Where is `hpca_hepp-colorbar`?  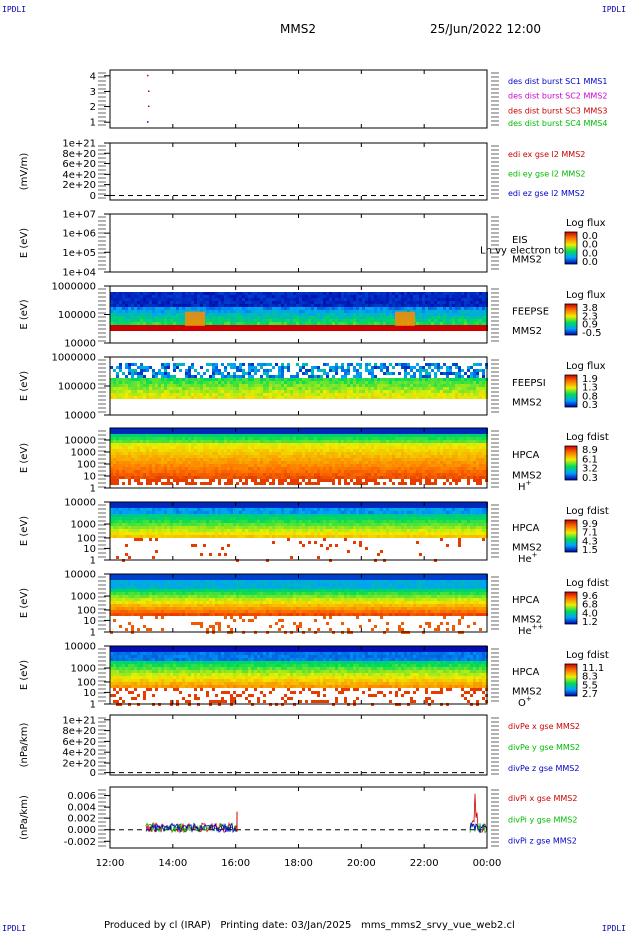 hpca_hepp-colorbar is located at coordinates (571, 608).